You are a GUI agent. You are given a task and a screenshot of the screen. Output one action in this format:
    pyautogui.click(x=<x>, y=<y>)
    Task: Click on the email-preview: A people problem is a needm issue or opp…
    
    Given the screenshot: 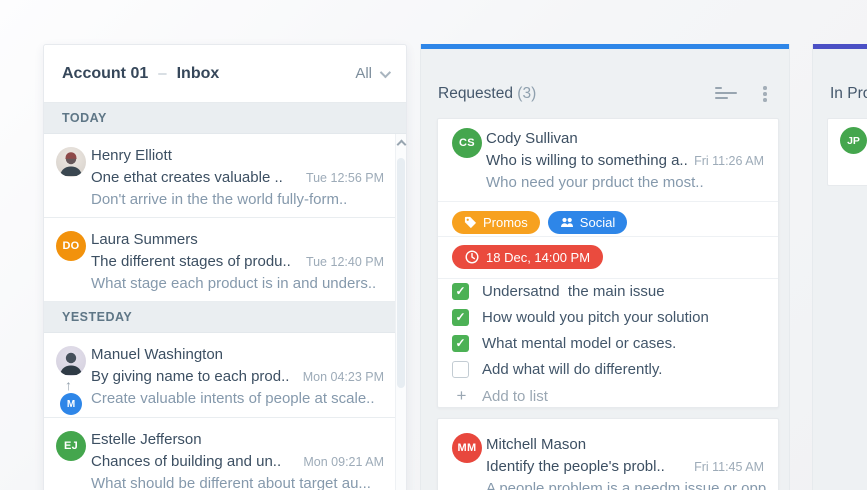 What is the action you would take?
    pyautogui.click(x=630, y=485)
    